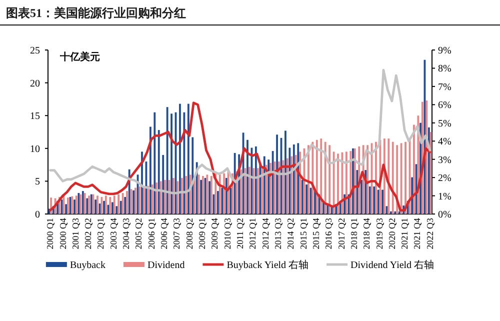 This screenshot has width=500, height=321. Describe the element at coordinates (139, 234) in the screenshot. I see `x-tick-label: 2005 Q2` at that location.